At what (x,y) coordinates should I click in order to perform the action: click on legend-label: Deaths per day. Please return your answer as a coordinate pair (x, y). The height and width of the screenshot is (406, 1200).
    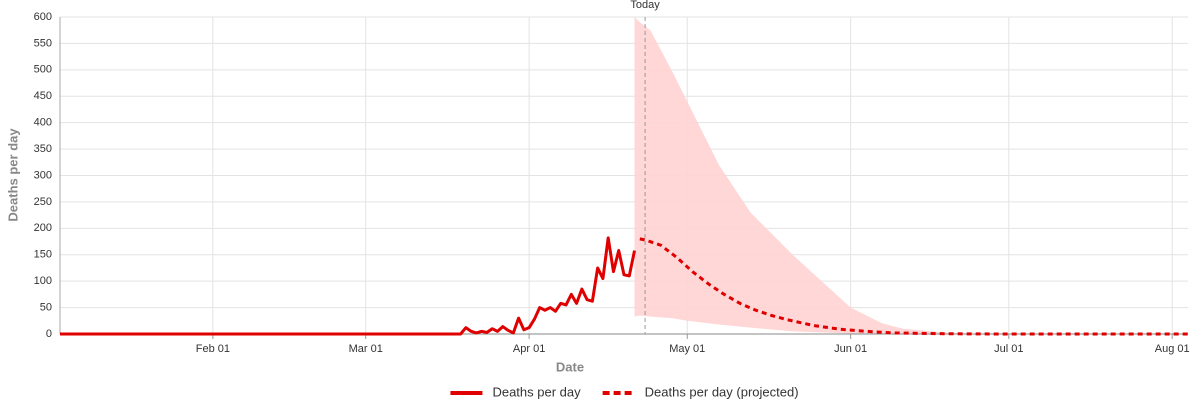
    Looking at the image, I should click on (536, 391).